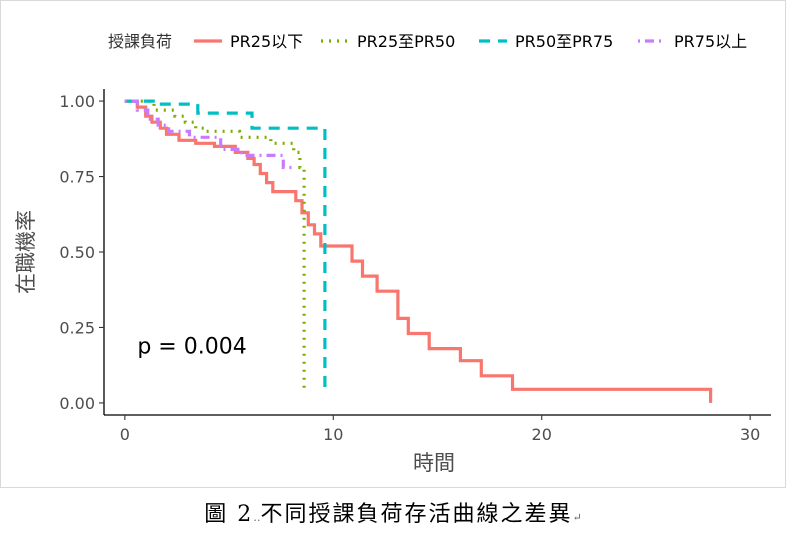 Image resolution: width=786 pixels, height=536 pixels. I want to click on caption-end-mark: ↵, so click(577, 517).